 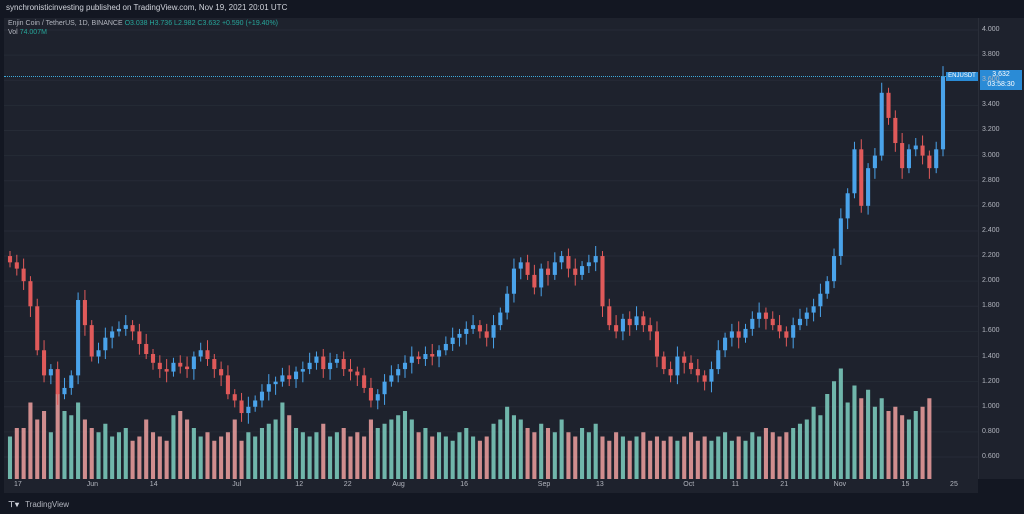 What do you see at coordinates (464, 484) in the screenshot?
I see `time-tick-label: 16` at bounding box center [464, 484].